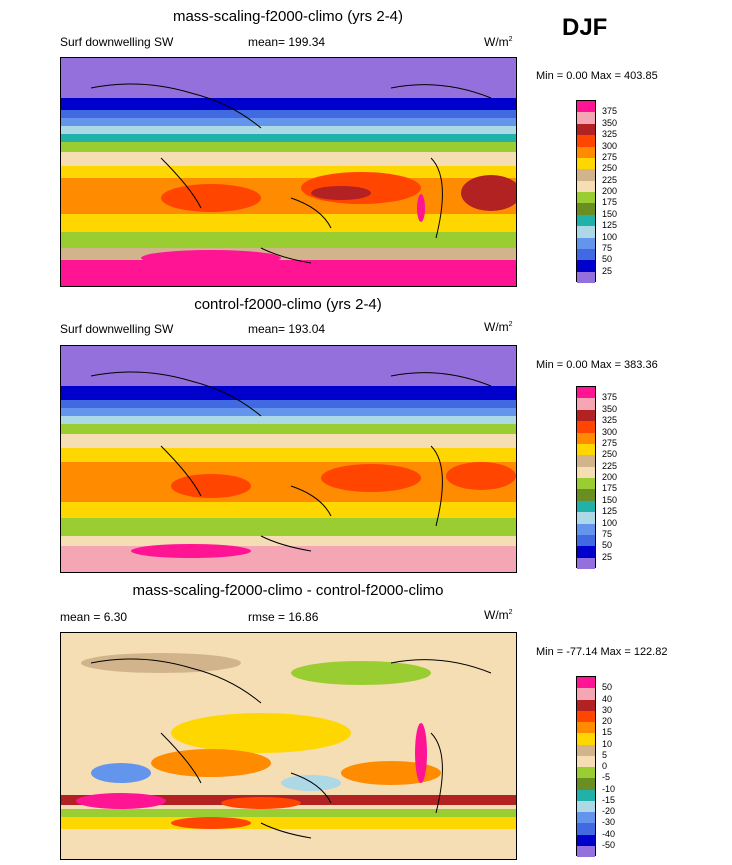  Describe the element at coordinates (609, 844) in the screenshot. I see `colorbar-tick-label: -50` at that location.